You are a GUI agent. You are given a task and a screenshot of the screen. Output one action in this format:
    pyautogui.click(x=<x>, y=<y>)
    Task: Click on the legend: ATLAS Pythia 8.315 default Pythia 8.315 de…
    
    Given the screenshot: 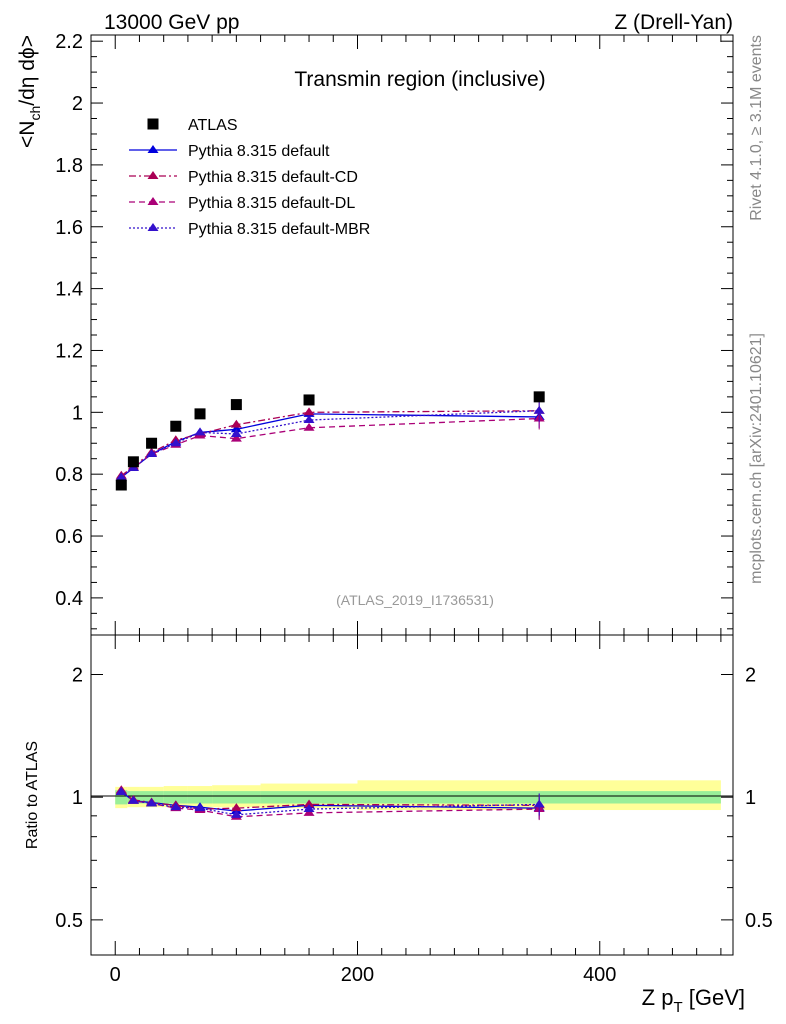 What is the action you would take?
    pyautogui.click(x=249, y=177)
    